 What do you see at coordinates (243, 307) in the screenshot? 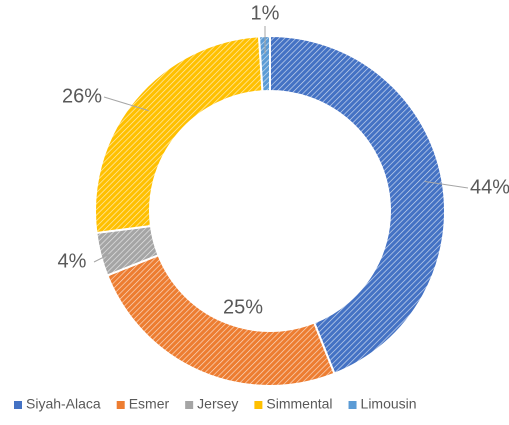
I see `data-label: 25%` at bounding box center [243, 307].